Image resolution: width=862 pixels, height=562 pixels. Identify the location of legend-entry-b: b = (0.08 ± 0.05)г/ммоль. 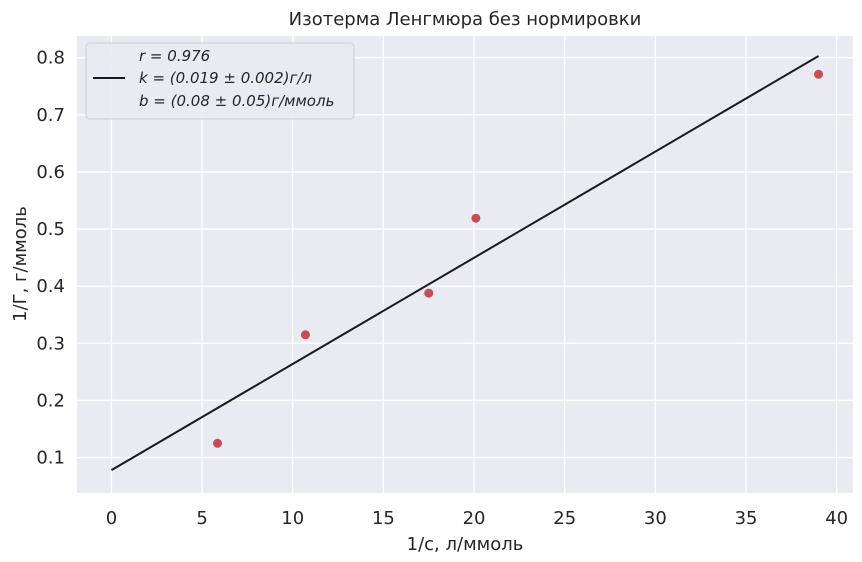
(236, 101).